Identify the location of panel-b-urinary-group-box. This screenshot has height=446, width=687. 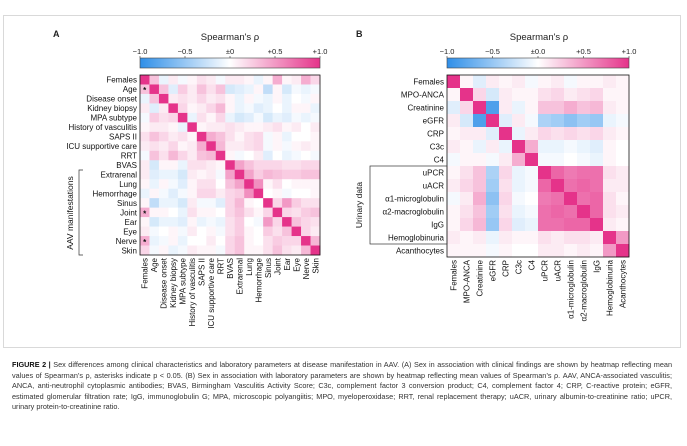
(408, 205).